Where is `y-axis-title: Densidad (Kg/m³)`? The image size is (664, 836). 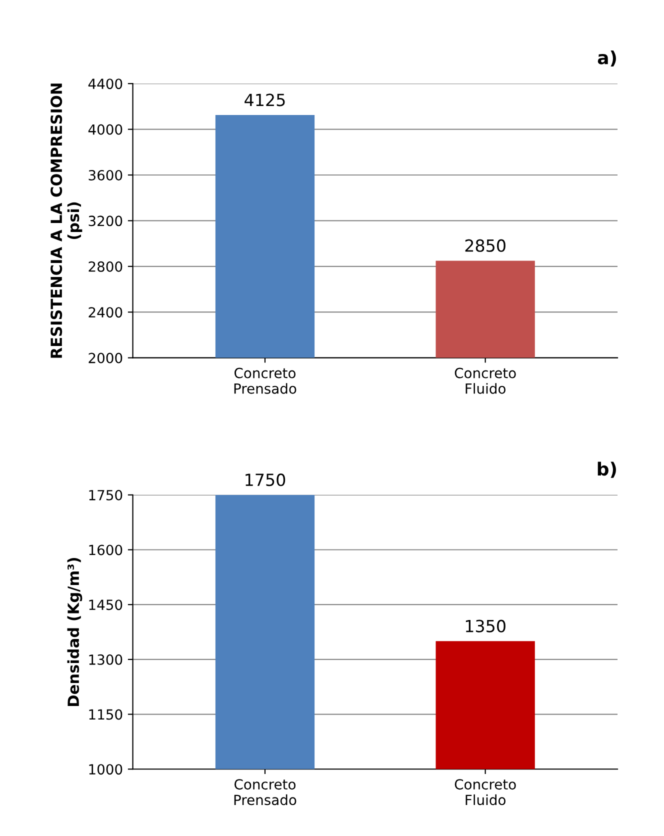 y-axis-title: Densidad (Kg/m³) is located at coordinates (74, 632).